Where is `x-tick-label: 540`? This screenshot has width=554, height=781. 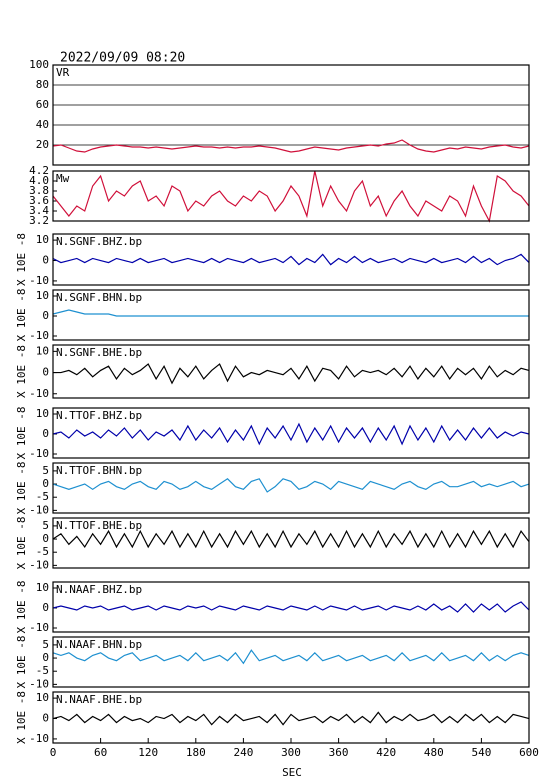
x-tick-label: 540 is located at coordinates (481, 752).